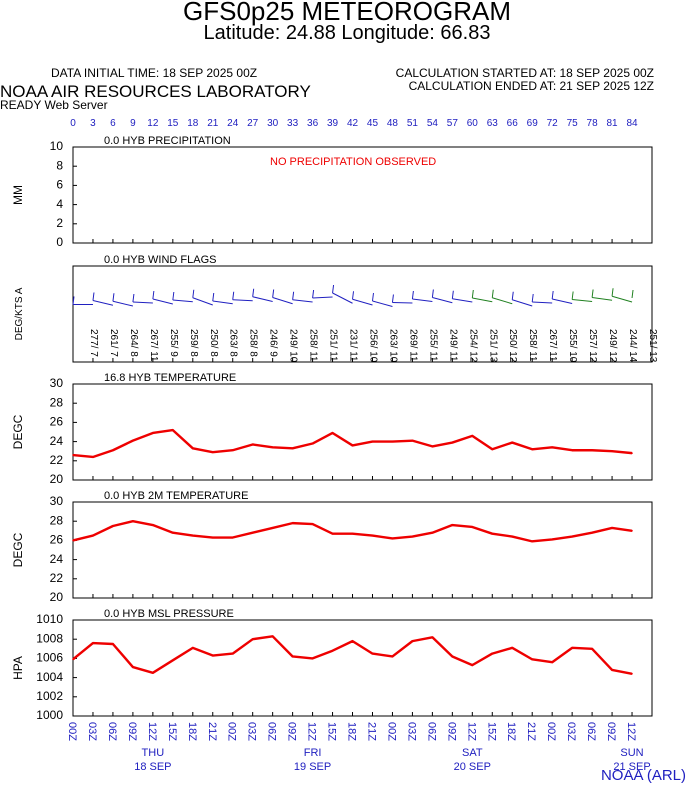 This screenshot has width=694, height=788. Describe the element at coordinates (59, 165) in the screenshot. I see `y-tick-label: 8` at that location.